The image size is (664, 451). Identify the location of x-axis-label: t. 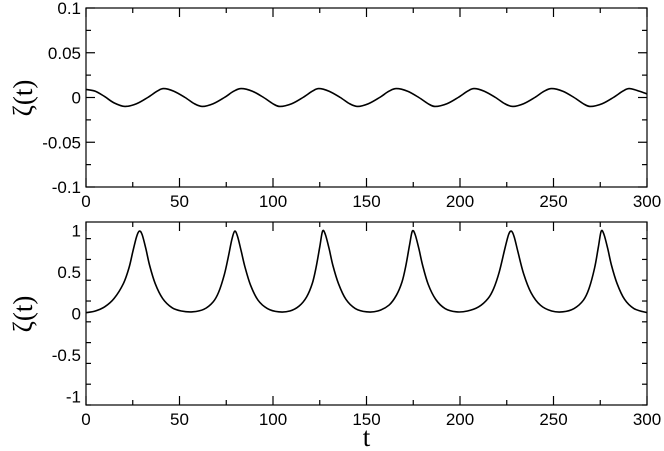
(367, 436).